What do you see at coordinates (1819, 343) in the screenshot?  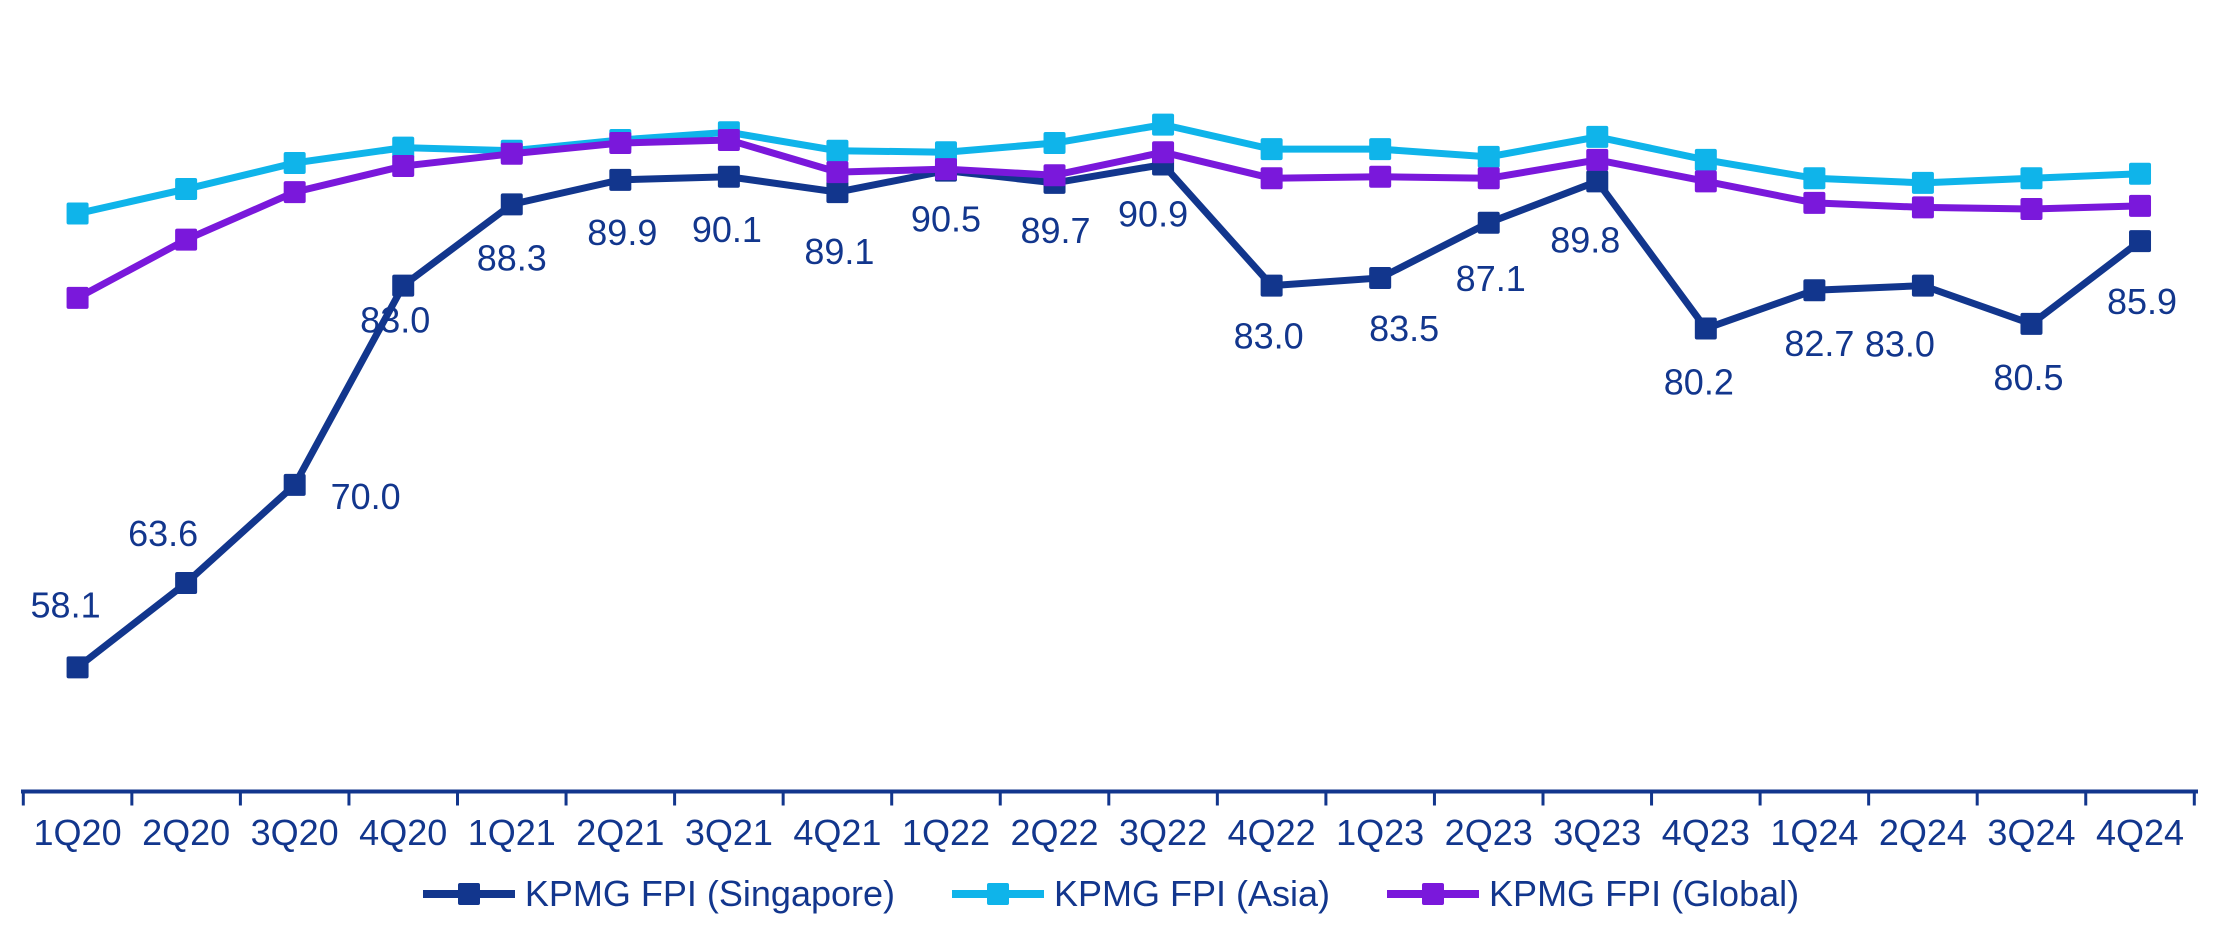 I see `data-point-label: 82.7` at bounding box center [1819, 343].